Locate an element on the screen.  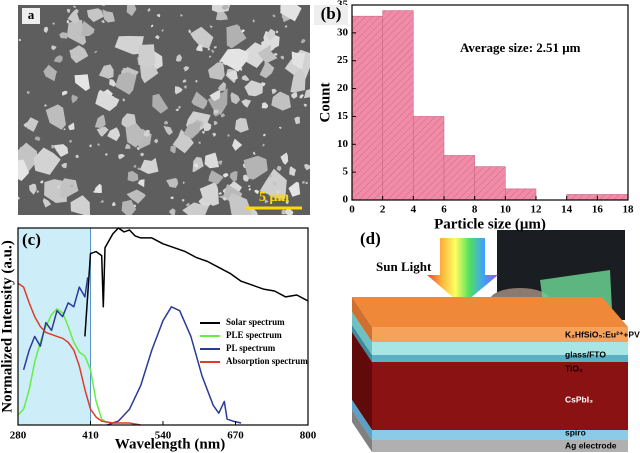
y-tick-label: 20 is located at coordinates (343, 88).